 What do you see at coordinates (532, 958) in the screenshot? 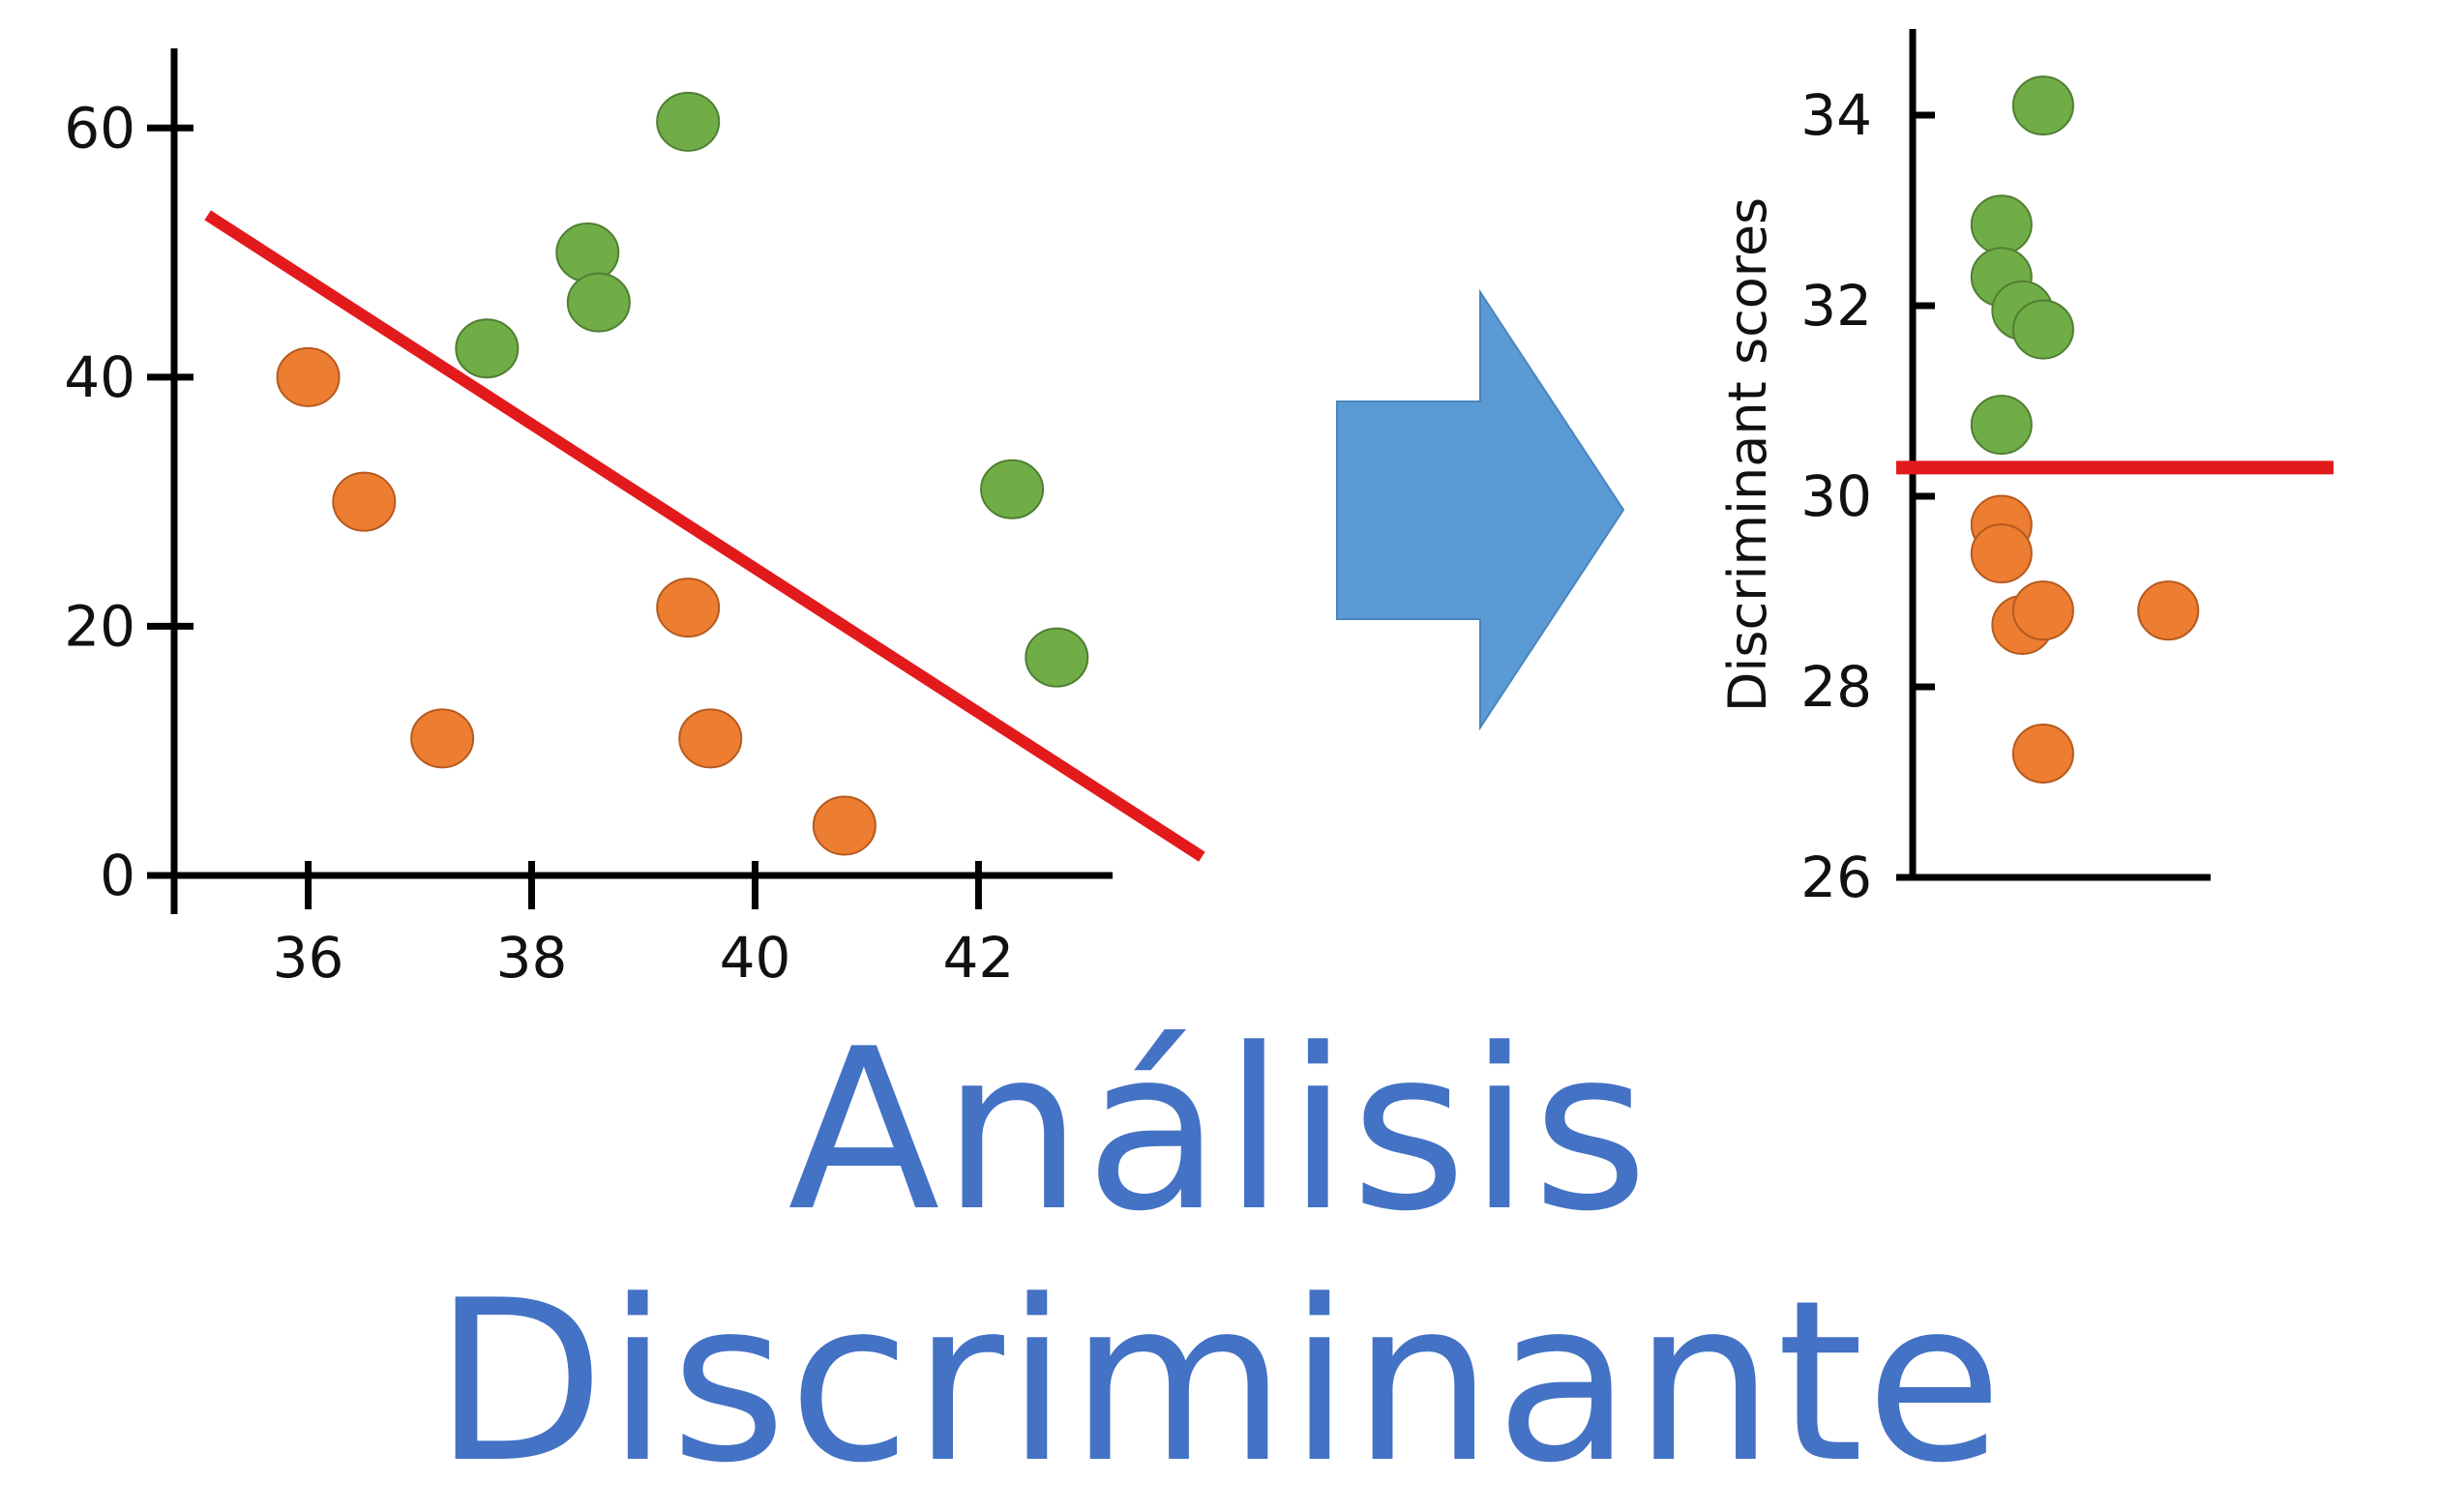
I see `x-tick-label: 38` at bounding box center [532, 958].